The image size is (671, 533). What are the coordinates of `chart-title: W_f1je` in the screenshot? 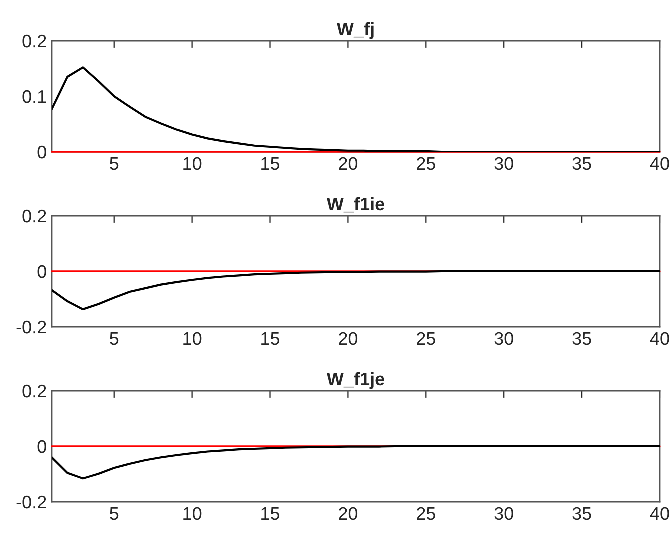 It's located at (355, 381).